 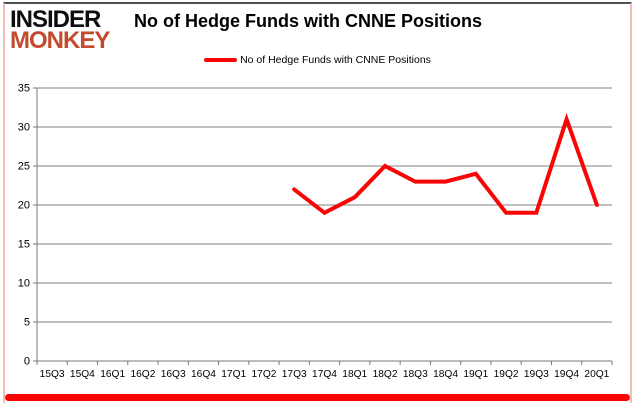 What do you see at coordinates (24, 89) in the screenshot?
I see `y-axis-label: 35` at bounding box center [24, 89].